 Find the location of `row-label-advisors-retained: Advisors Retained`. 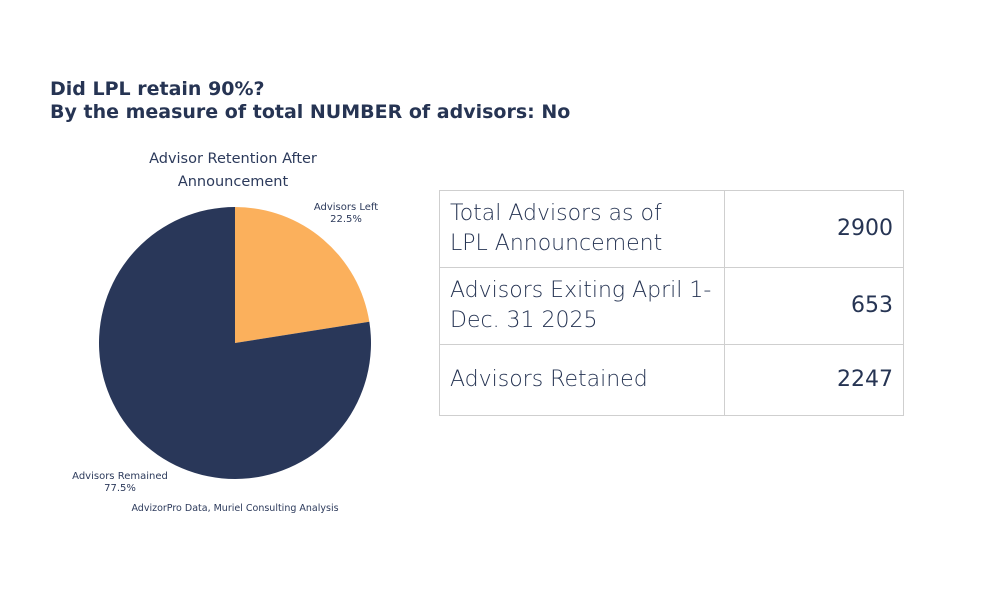

row-label-advisors-retained: Advisors Retained is located at coordinates (582, 380).